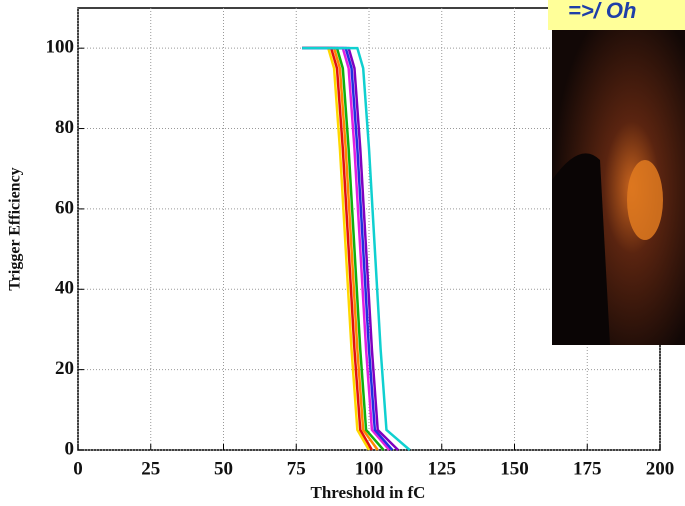  Describe the element at coordinates (223, 468) in the screenshot. I see `x-tick-label: 50` at that location.